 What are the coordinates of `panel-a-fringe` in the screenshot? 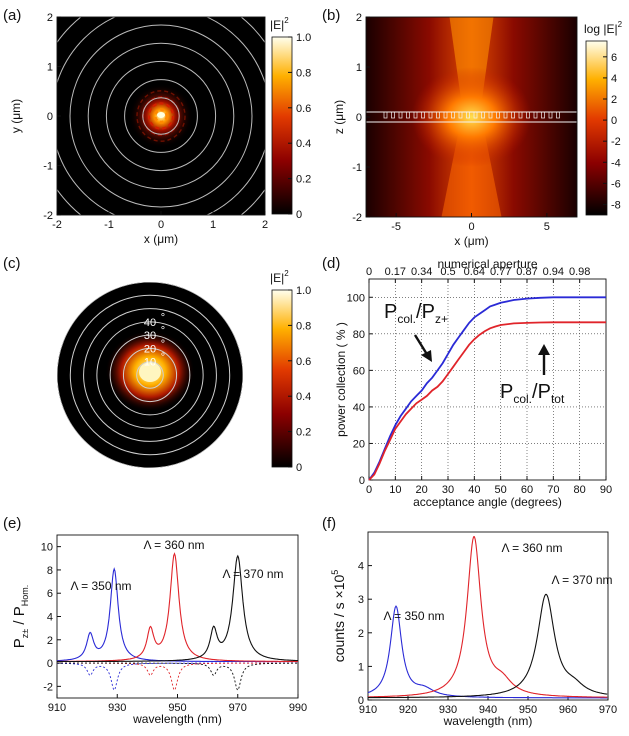 It's located at (161, 116).